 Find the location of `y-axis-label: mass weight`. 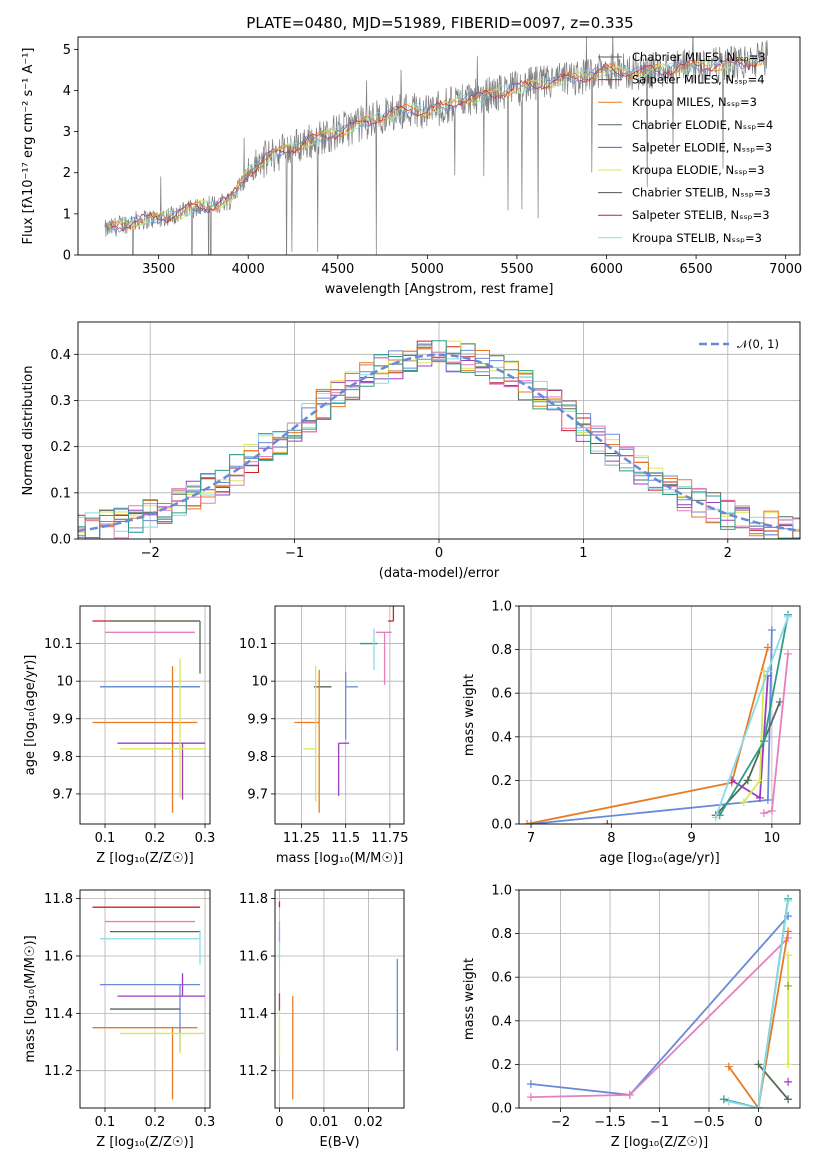

y-axis-label: mass weight is located at coordinates (469, 999).